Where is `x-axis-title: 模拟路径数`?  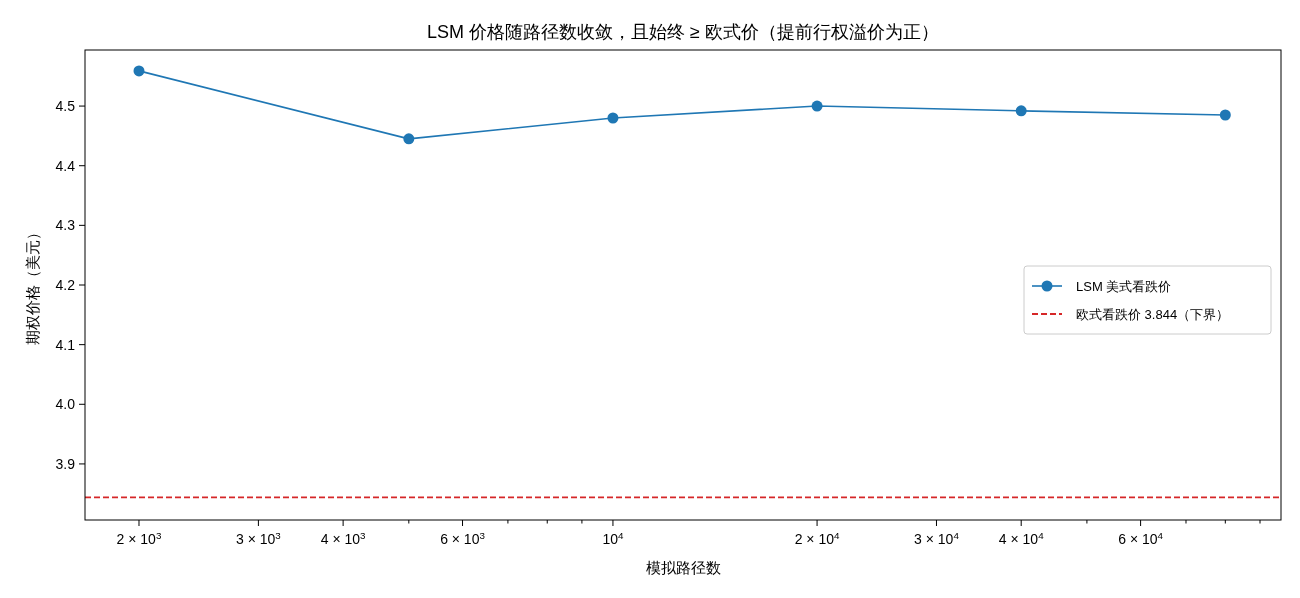 x-axis-title: 模拟路径数 is located at coordinates (683, 567).